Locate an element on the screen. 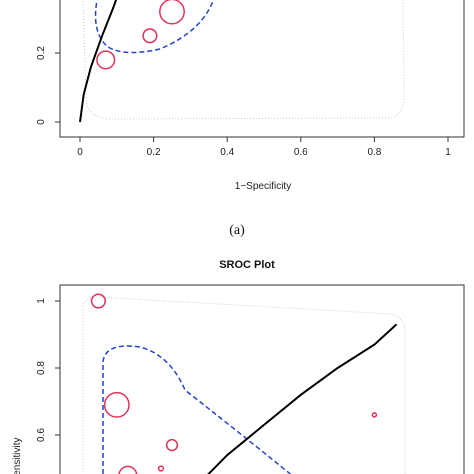 The image size is (474, 474). series-top is located at coordinates (132, 61).